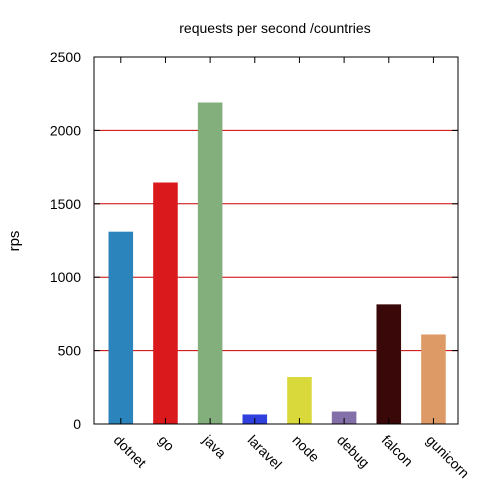 This screenshot has width=500, height=500. Describe the element at coordinates (65, 130) in the screenshot. I see `y-tick-label: 2000` at that location.